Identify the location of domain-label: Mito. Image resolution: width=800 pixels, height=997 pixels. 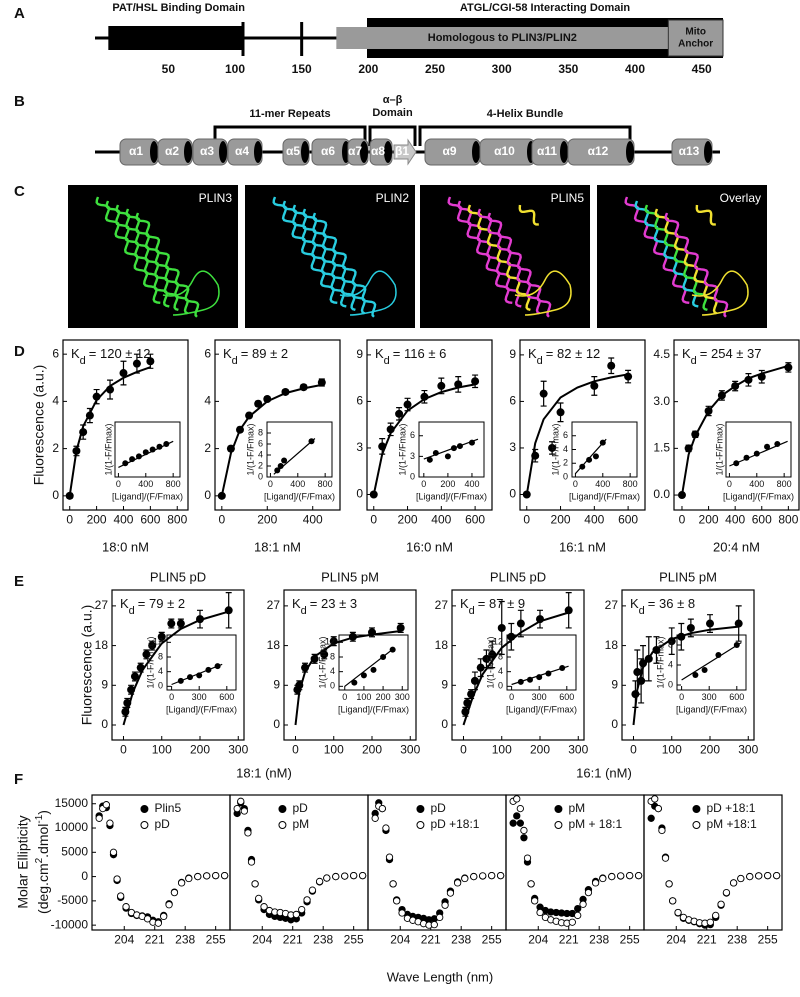
(695, 32).